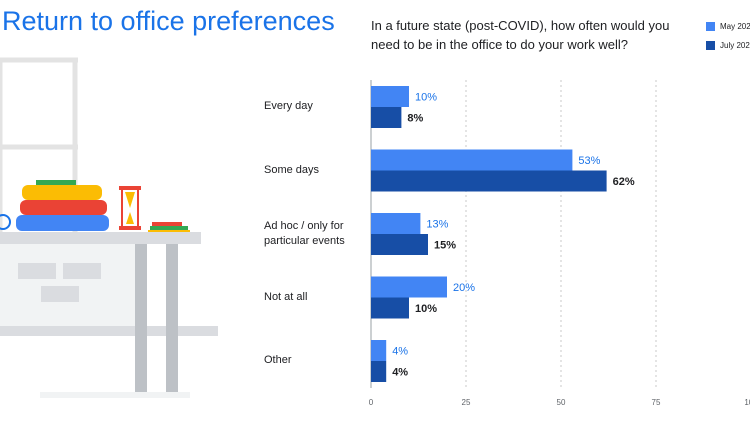 The height and width of the screenshot is (422, 750). Describe the element at coordinates (167, 224) in the screenshot. I see `small-book-red` at that location.